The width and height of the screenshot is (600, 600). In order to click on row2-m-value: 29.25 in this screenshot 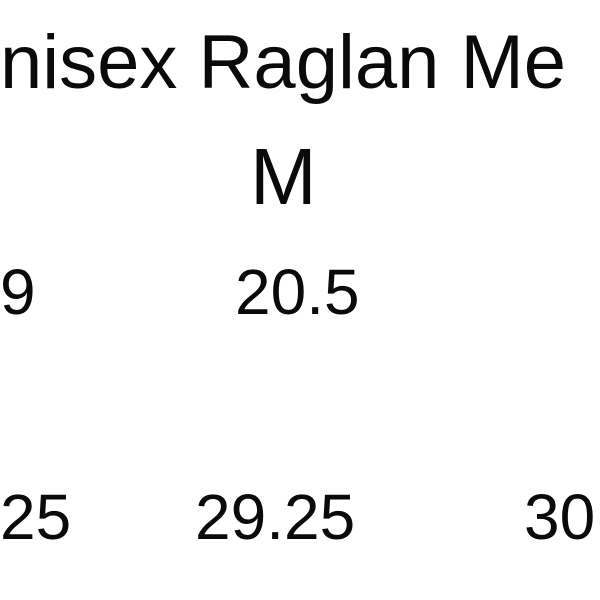, I will do `click(275, 517)`.